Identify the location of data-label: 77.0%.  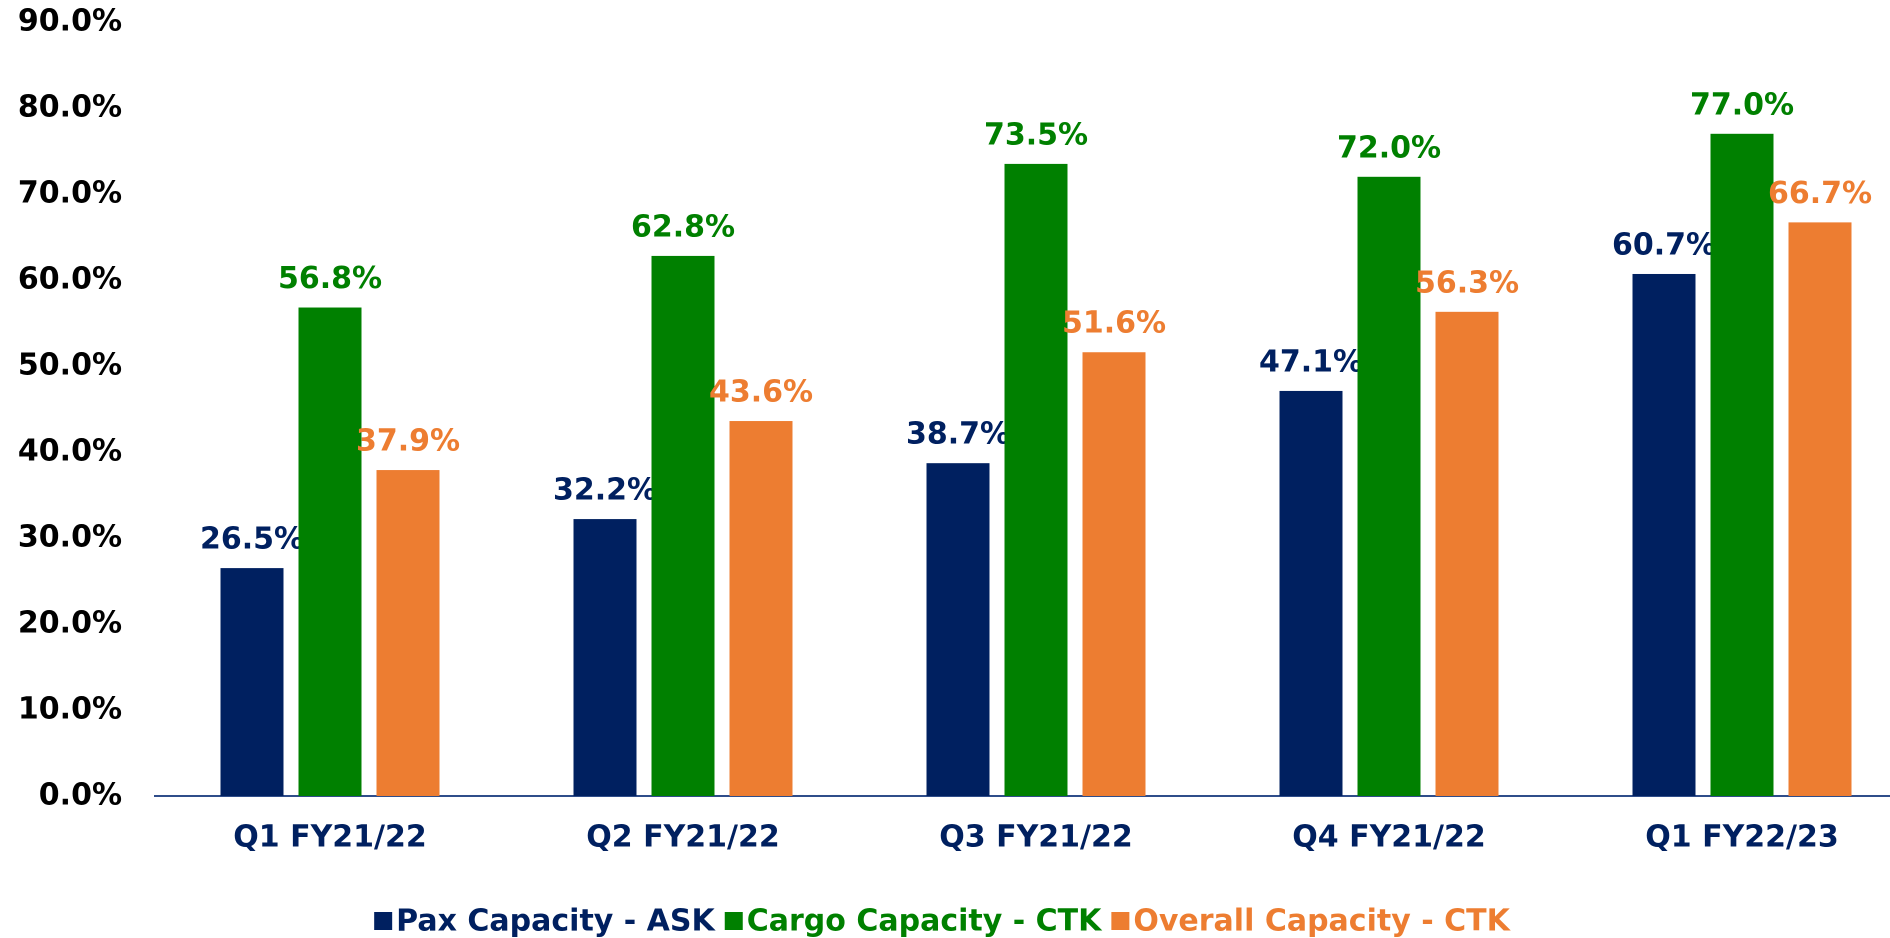
(1742, 104).